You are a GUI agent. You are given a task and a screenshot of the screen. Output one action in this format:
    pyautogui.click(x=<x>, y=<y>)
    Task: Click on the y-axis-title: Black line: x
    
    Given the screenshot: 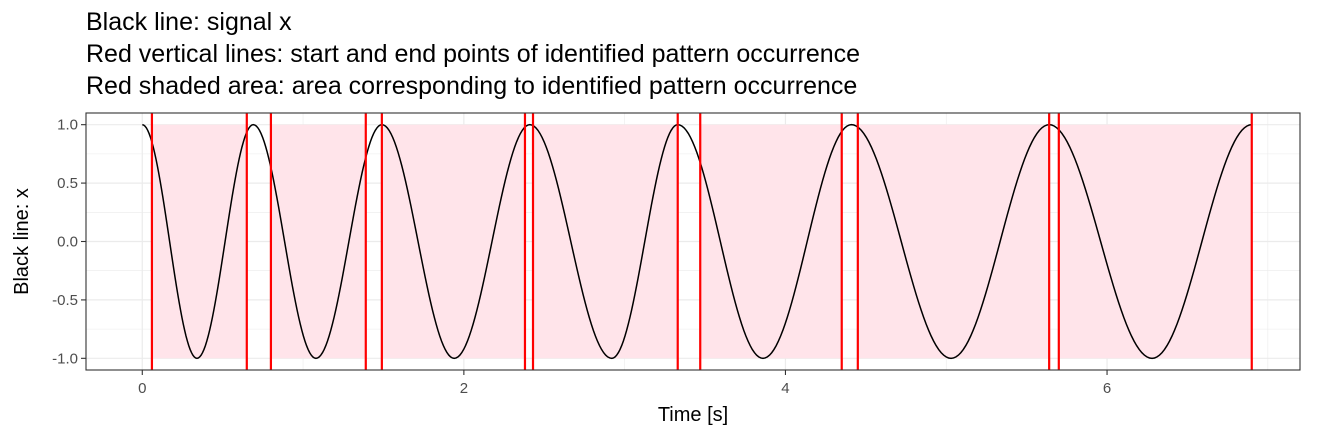 What is the action you would take?
    pyautogui.click(x=22, y=241)
    